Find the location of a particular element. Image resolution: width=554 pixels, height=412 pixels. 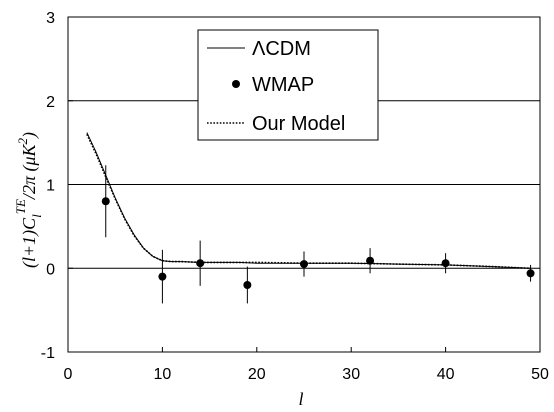

legend-swatch-wmap is located at coordinates (236, 84).